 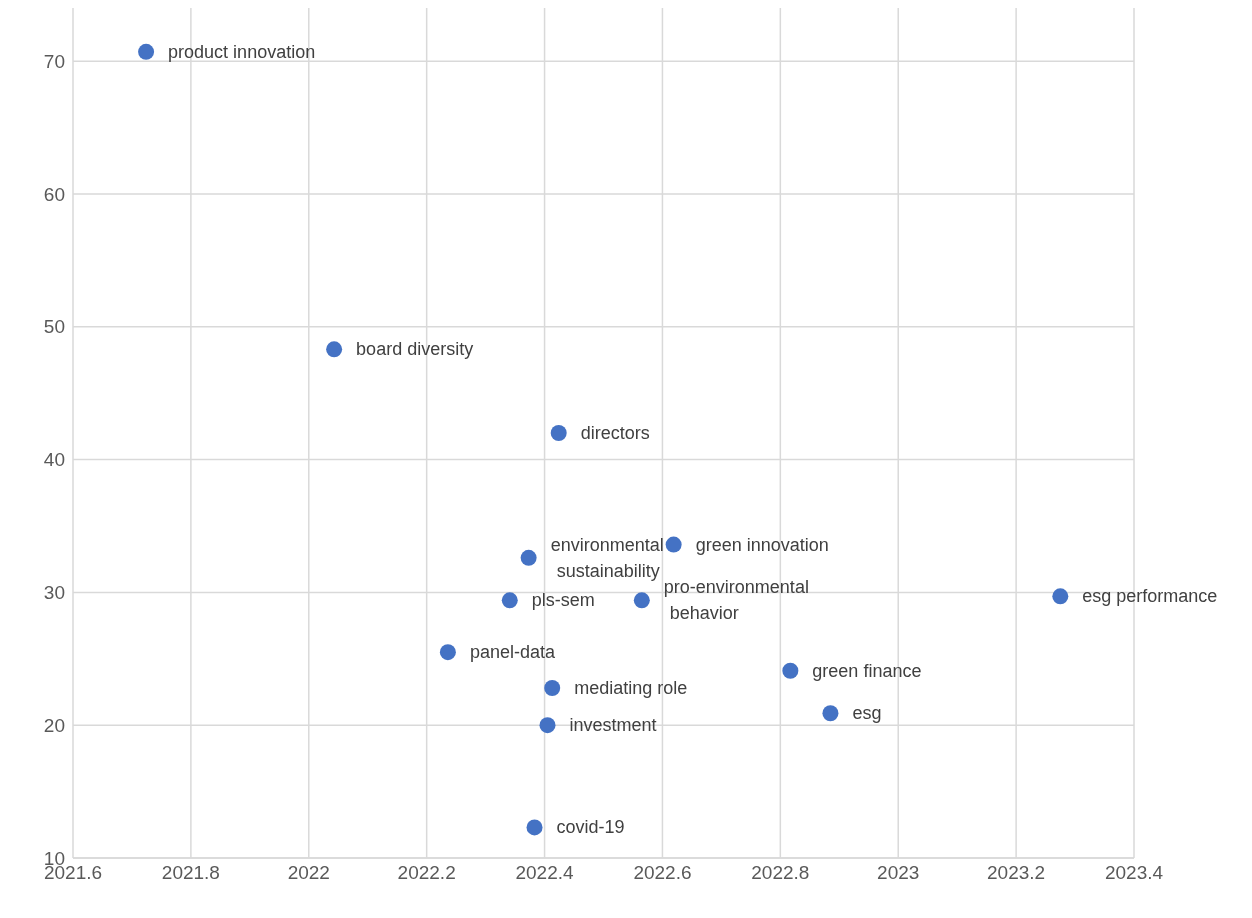 What do you see at coordinates (1150, 596) in the screenshot?
I see `data-label: esg performance` at bounding box center [1150, 596].